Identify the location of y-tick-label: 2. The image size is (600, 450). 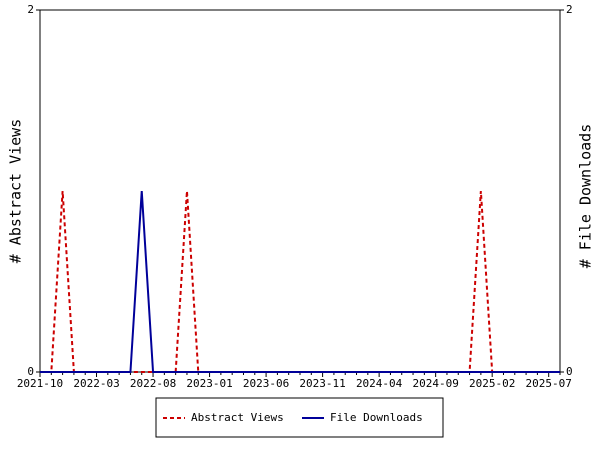
(30, 9).